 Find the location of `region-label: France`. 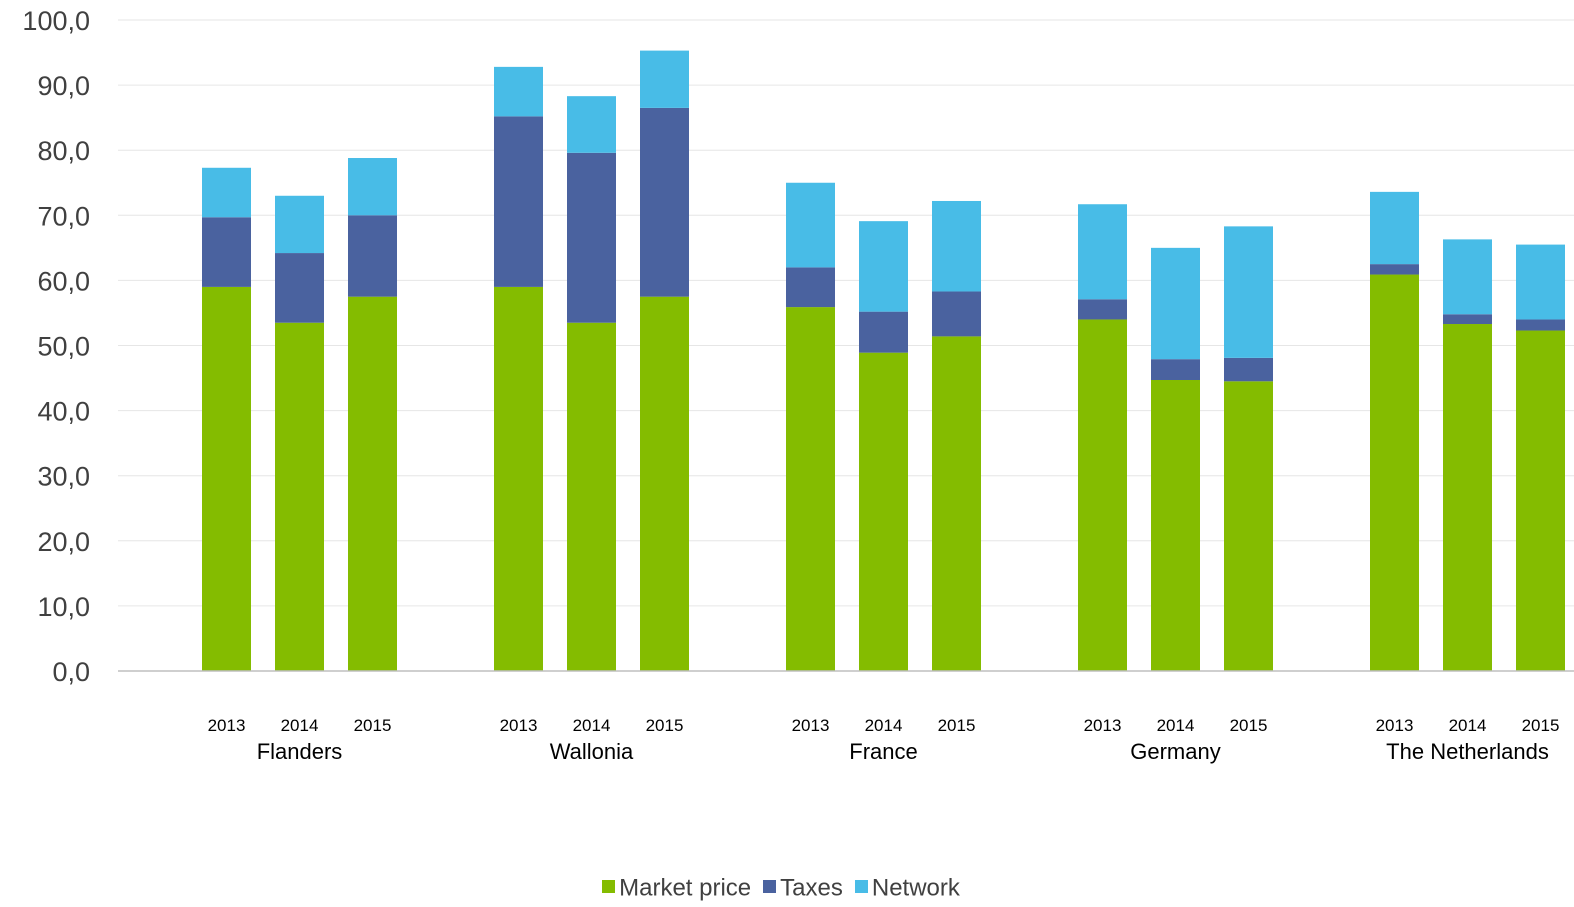

region-label: France is located at coordinates (883, 751).